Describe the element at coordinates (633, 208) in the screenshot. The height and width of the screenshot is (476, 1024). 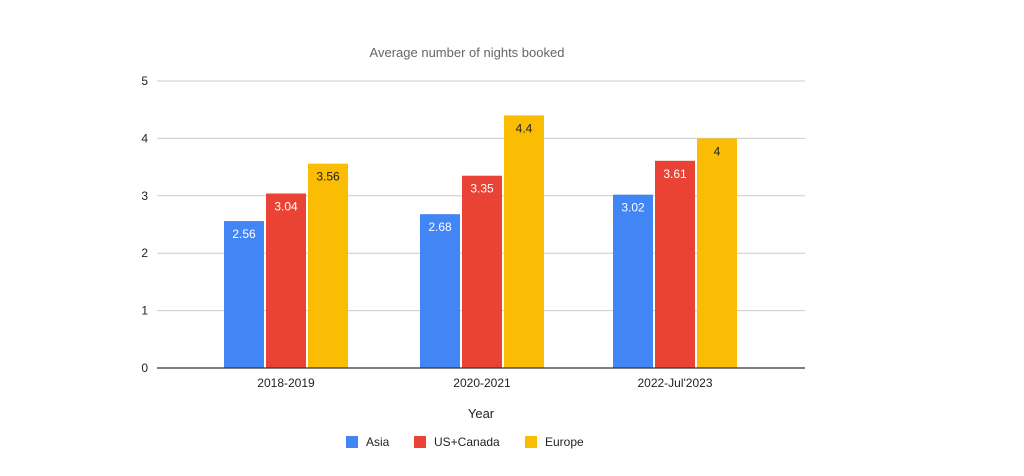
I see `data-label: 3.02` at that location.